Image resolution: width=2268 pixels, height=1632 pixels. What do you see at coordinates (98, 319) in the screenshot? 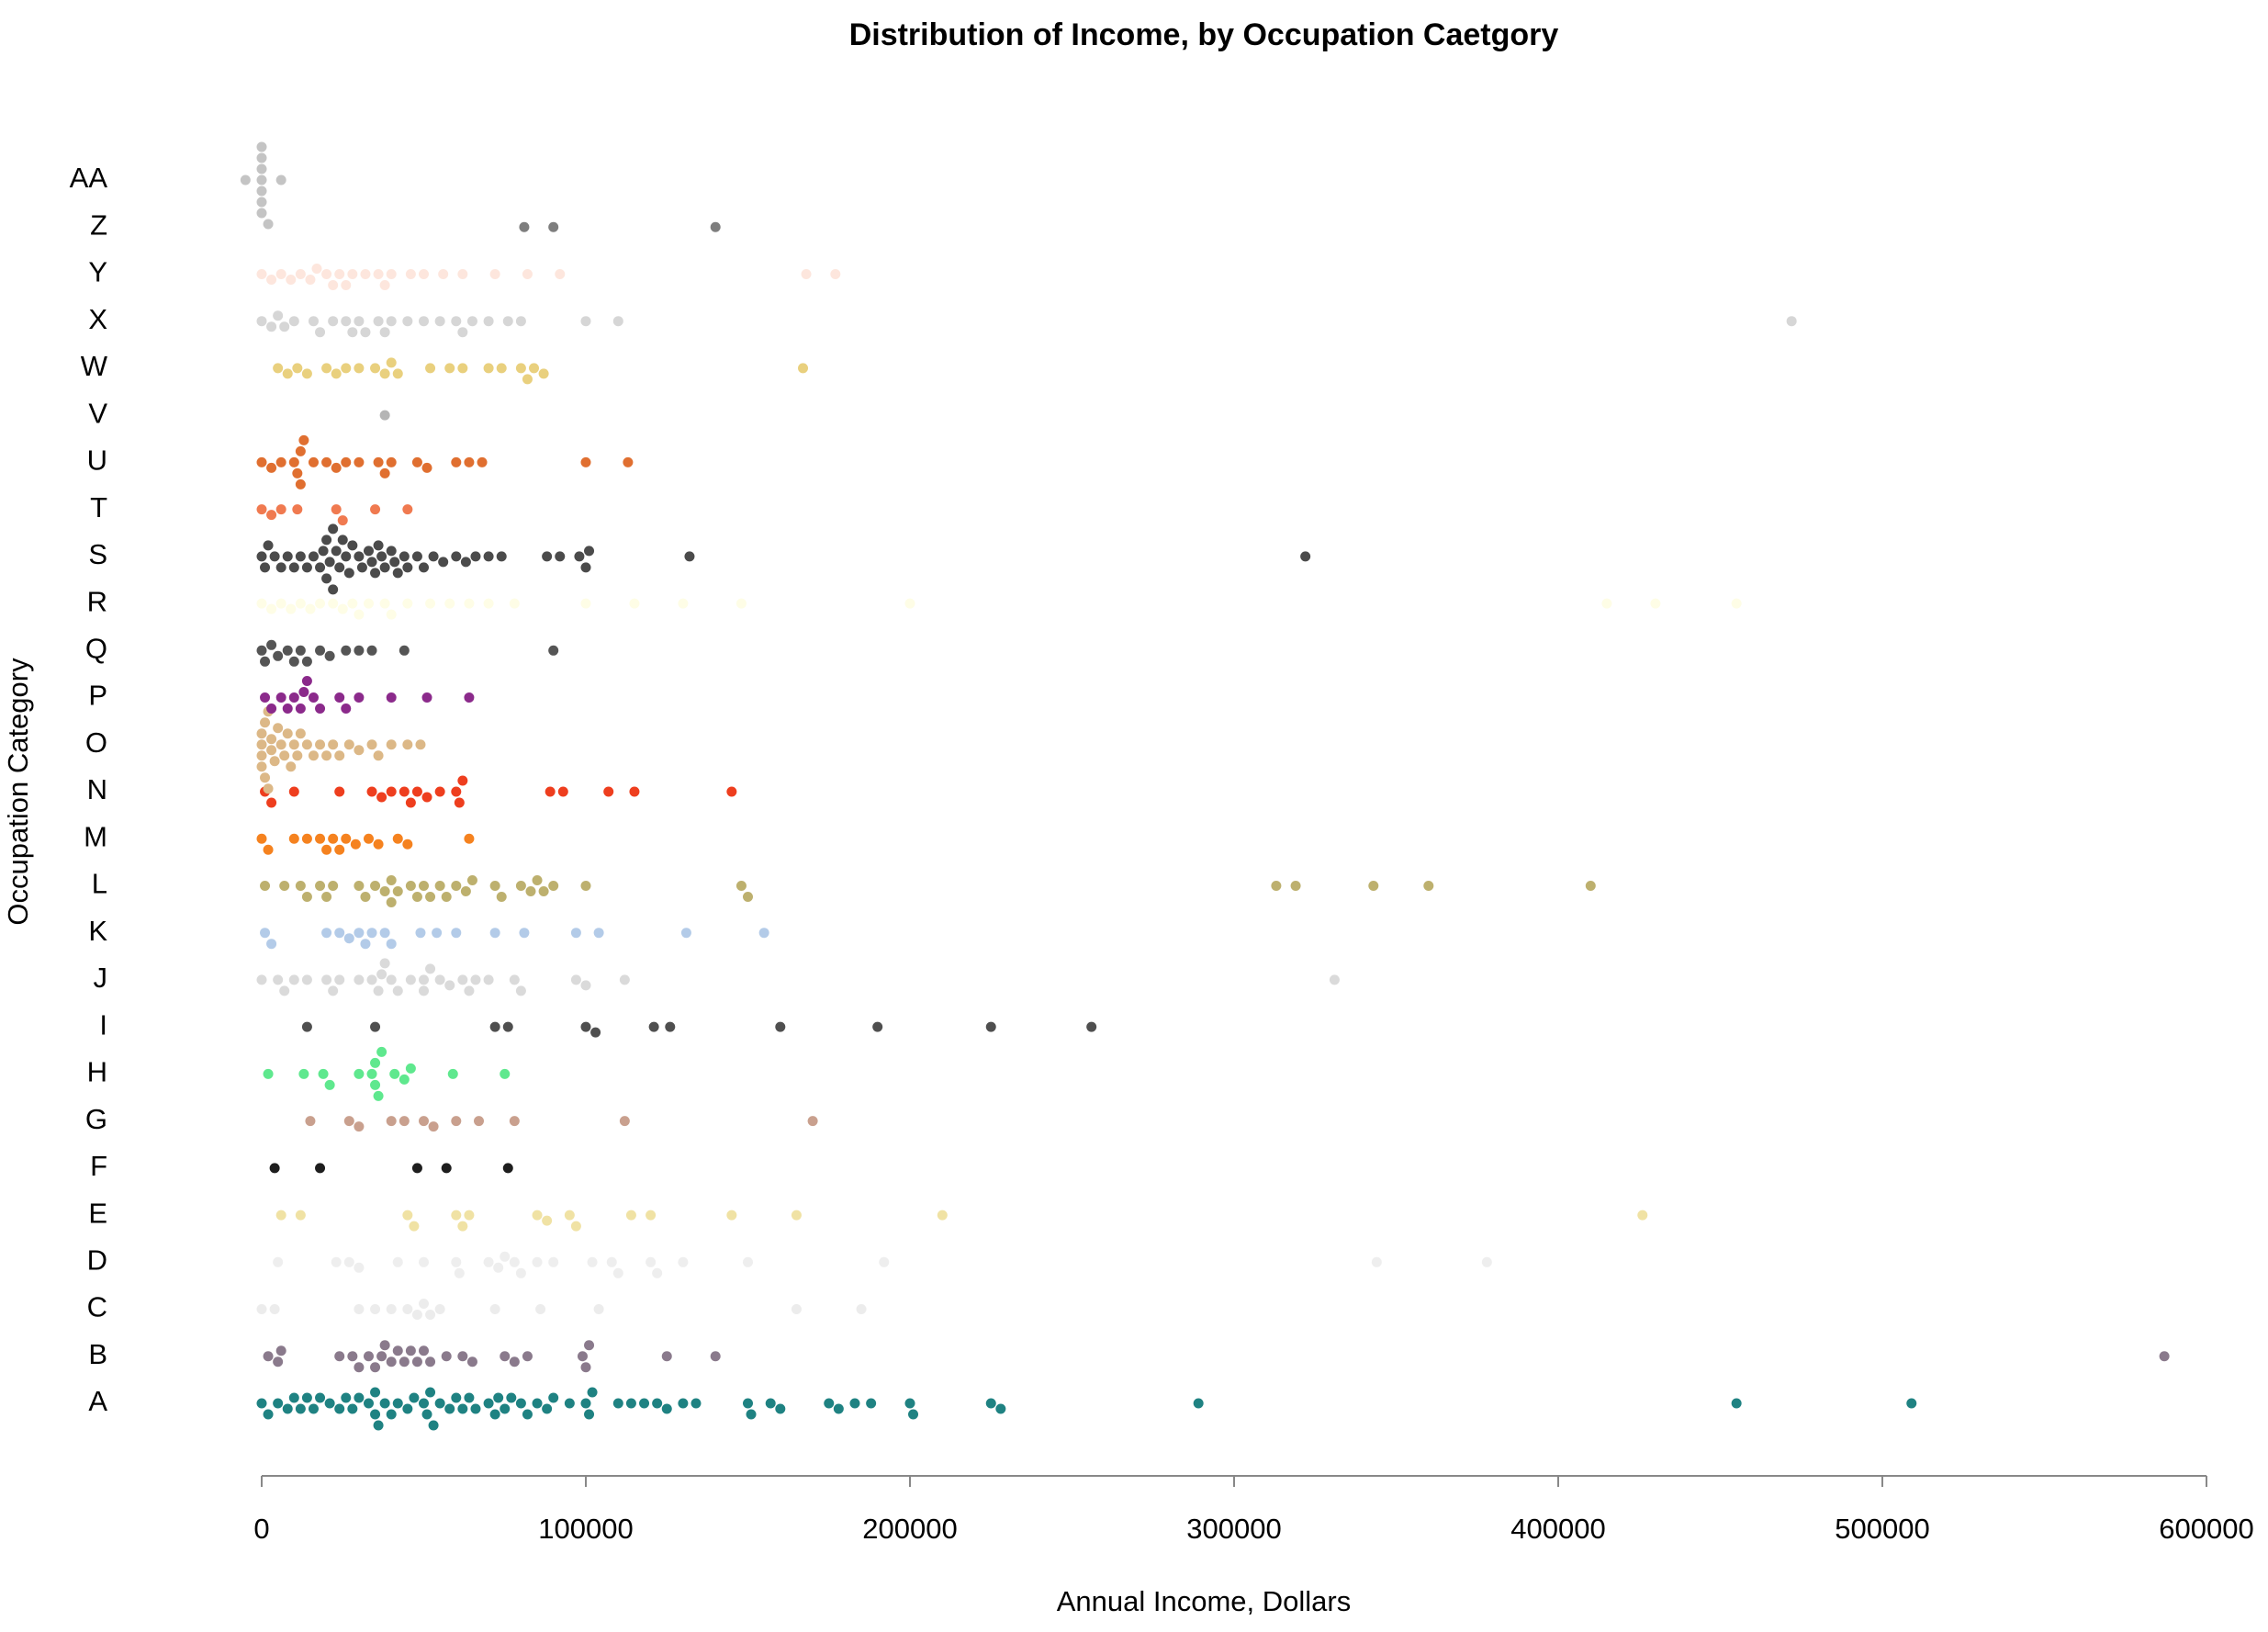
I see `y-tick-label: X` at bounding box center [98, 319].